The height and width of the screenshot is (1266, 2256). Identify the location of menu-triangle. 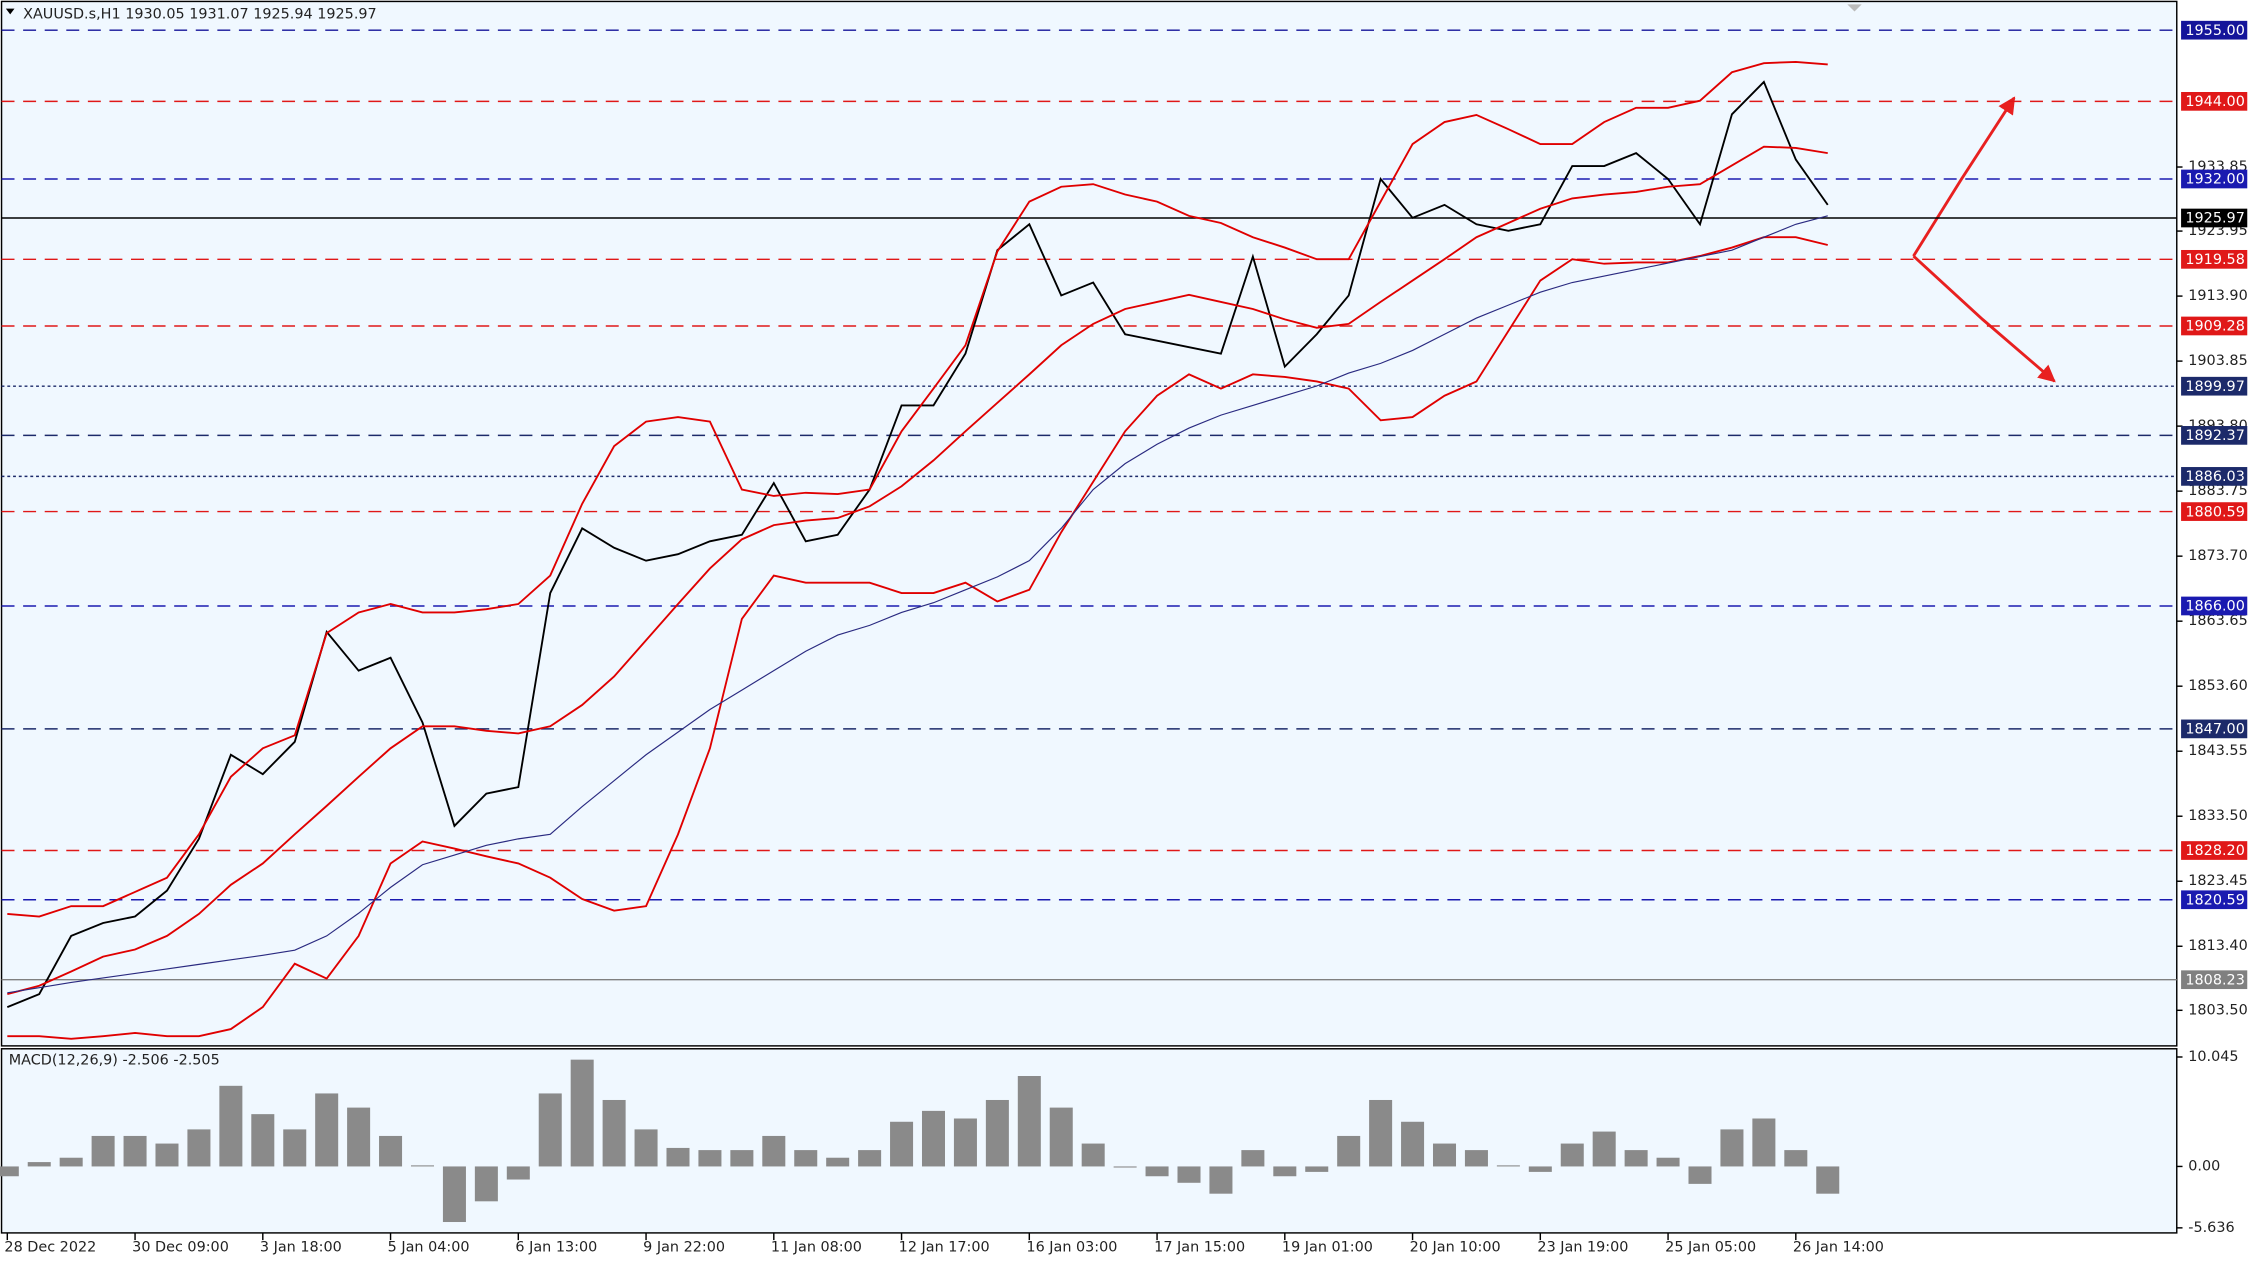
(10, 11).